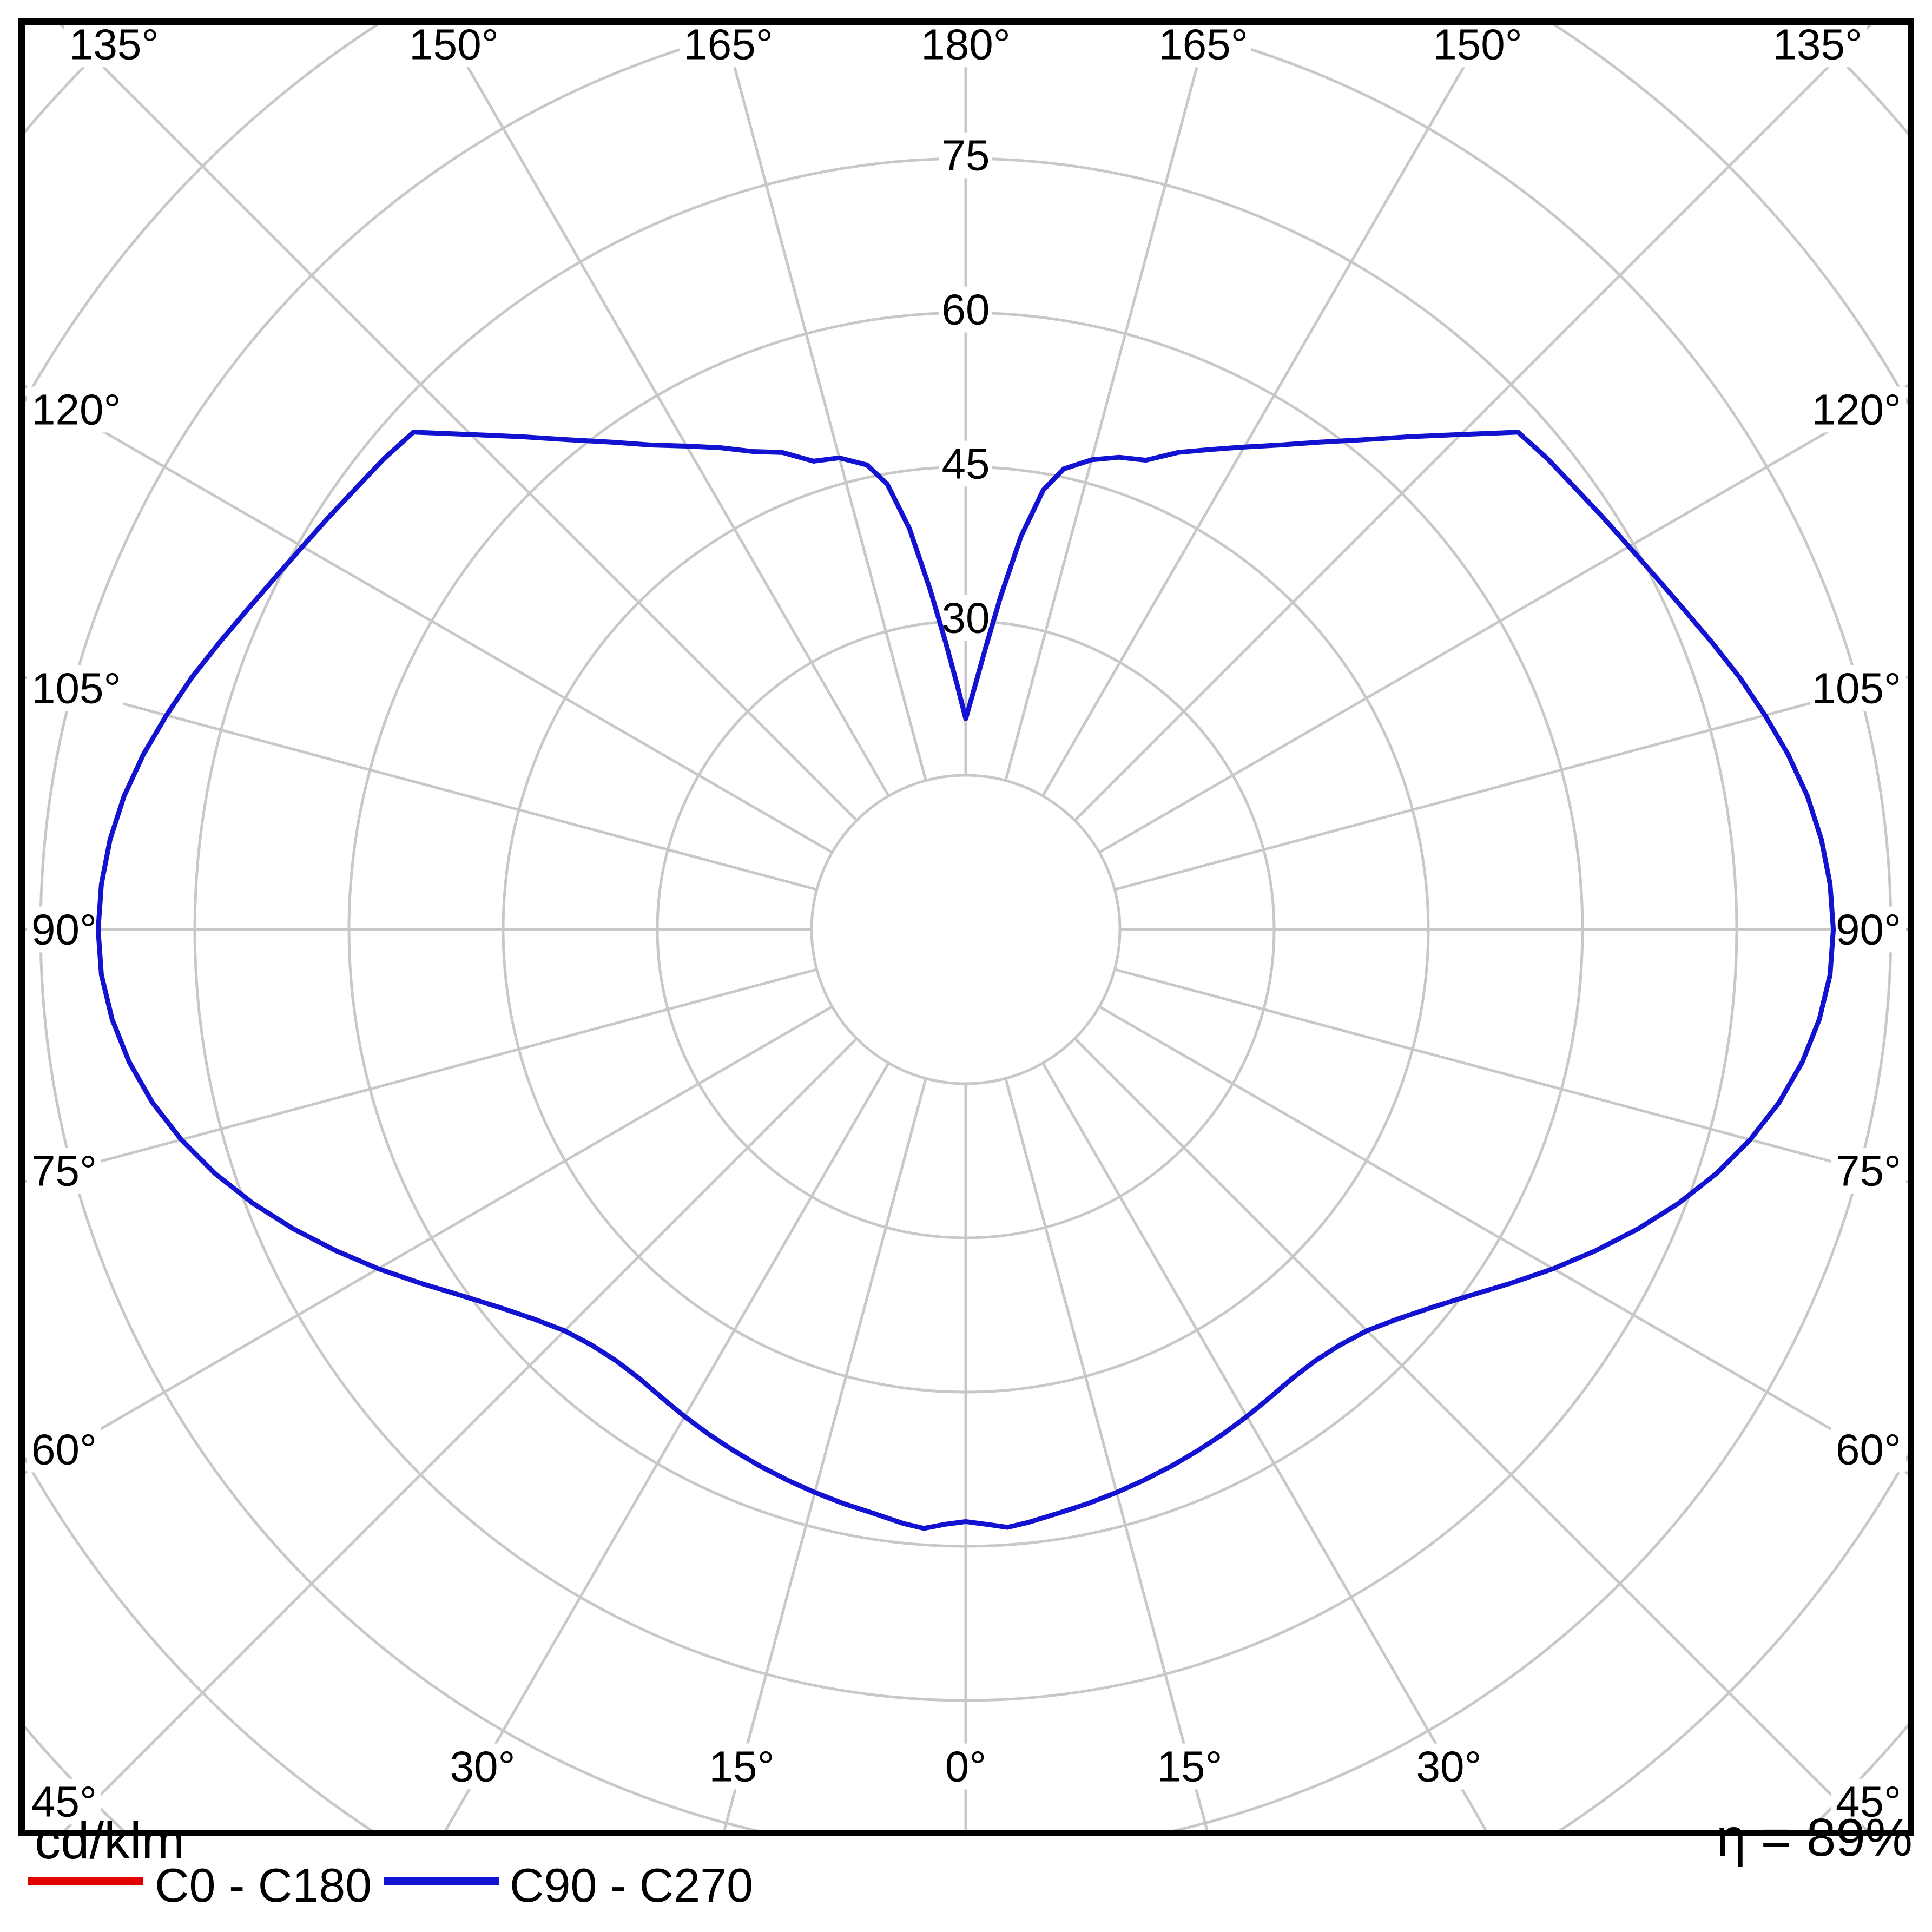 This screenshot has height=1932, width=1932. I want to click on radial-tick-label: 45, so click(966, 464).